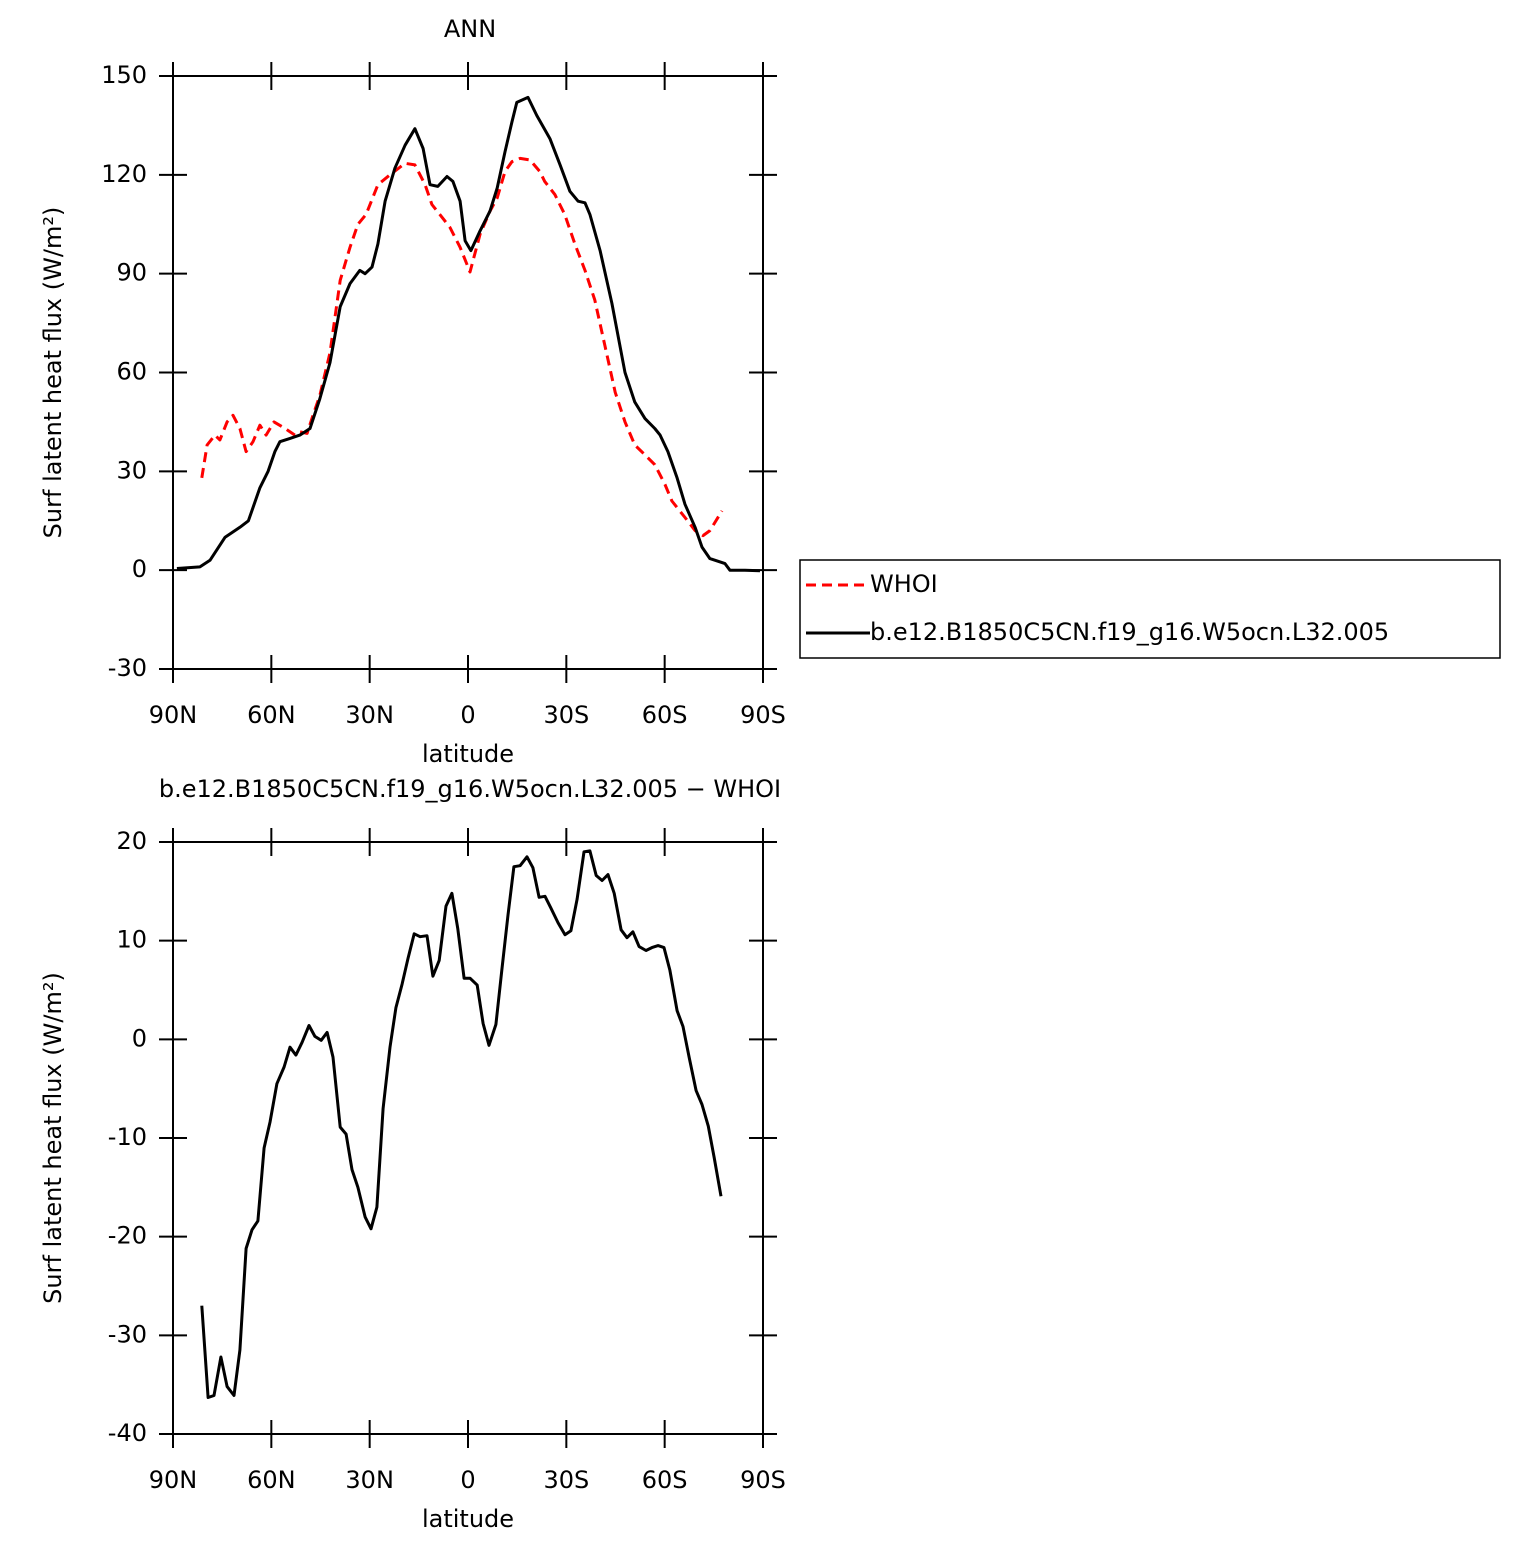  Describe the element at coordinates (1150, 609) in the screenshot. I see `legend-box` at that location.